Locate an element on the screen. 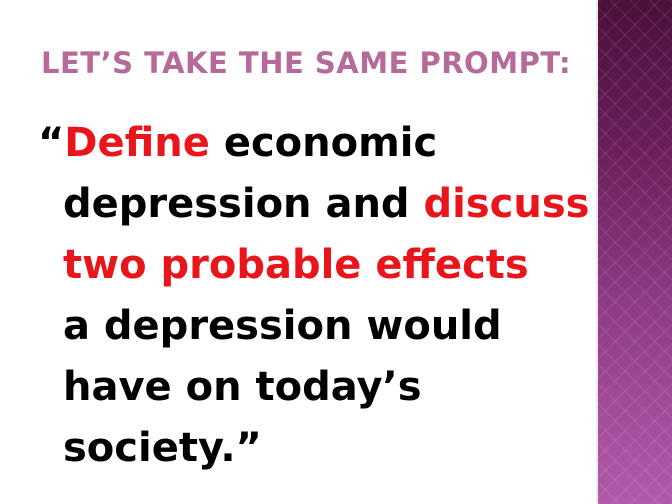  quote-line-1: “Define economic is located at coordinates (313, 143).